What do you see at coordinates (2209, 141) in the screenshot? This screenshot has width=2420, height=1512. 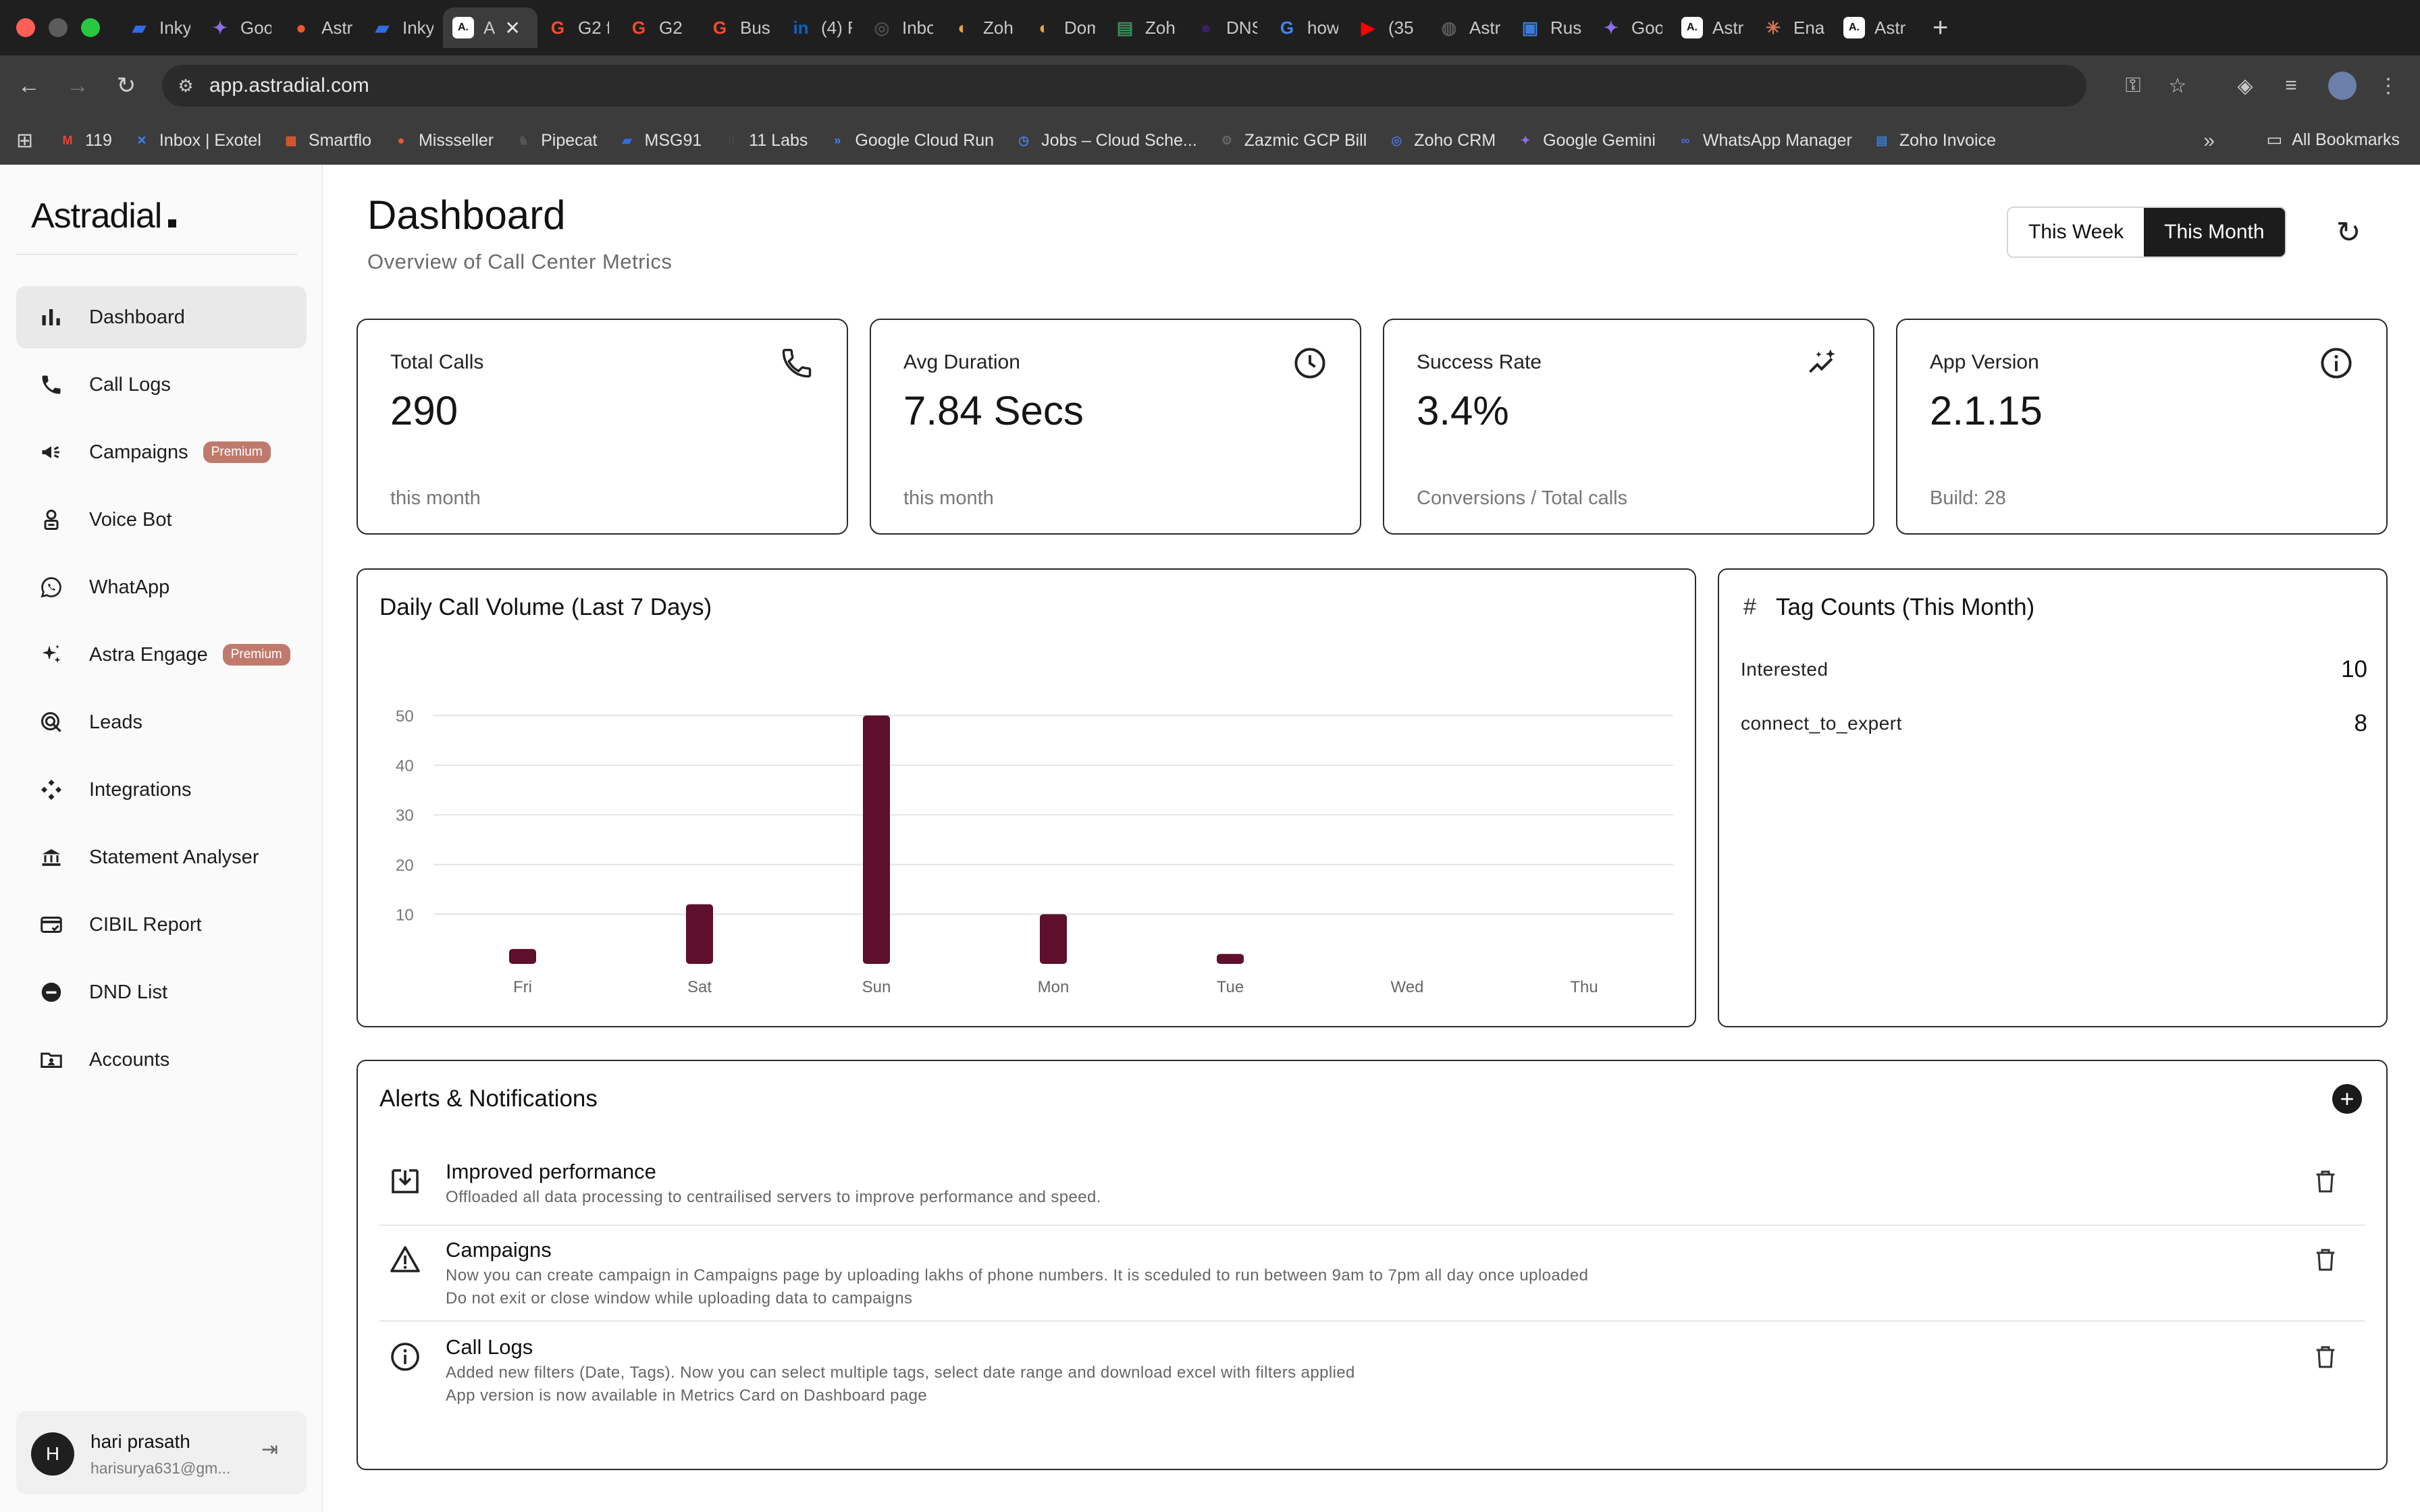 I see `more-bookmarks-icon: »` at bounding box center [2209, 141].